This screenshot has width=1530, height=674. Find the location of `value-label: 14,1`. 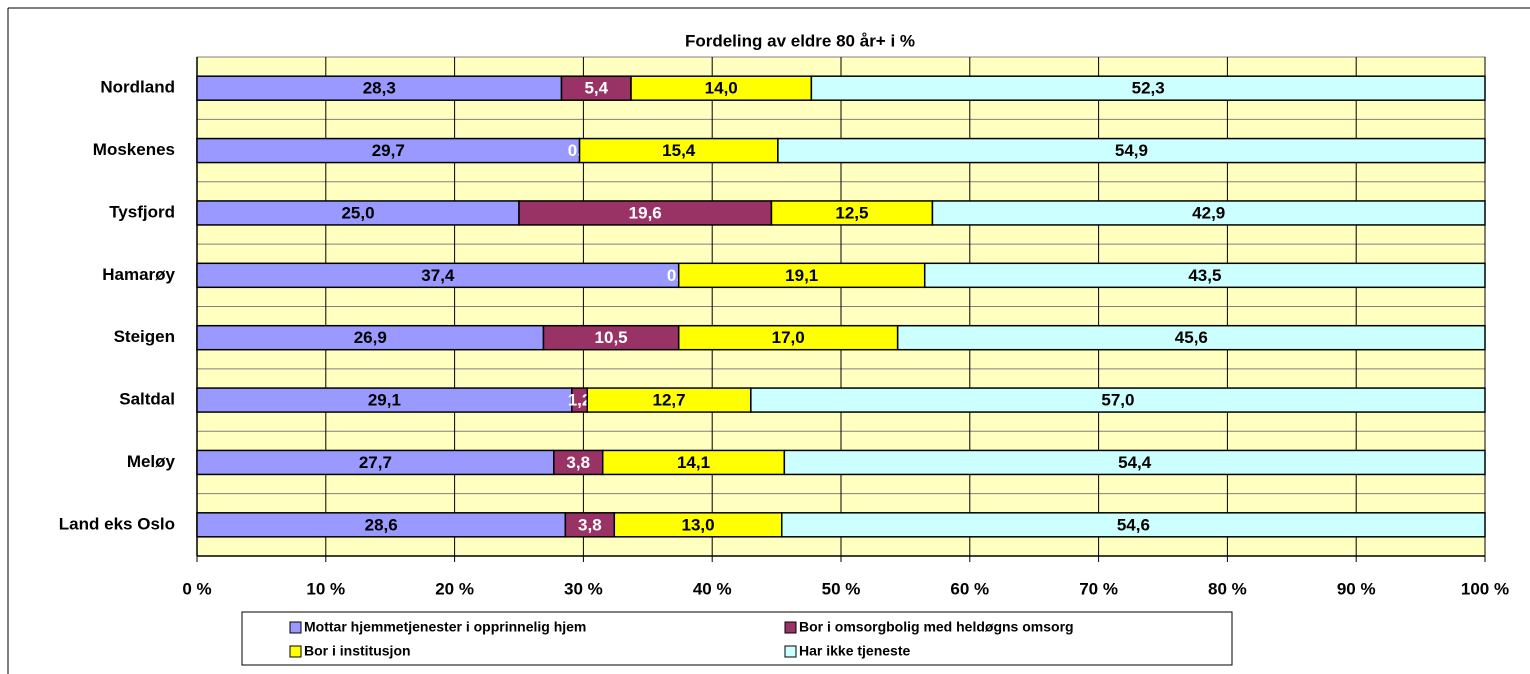

value-label: 14,1 is located at coordinates (693, 462).